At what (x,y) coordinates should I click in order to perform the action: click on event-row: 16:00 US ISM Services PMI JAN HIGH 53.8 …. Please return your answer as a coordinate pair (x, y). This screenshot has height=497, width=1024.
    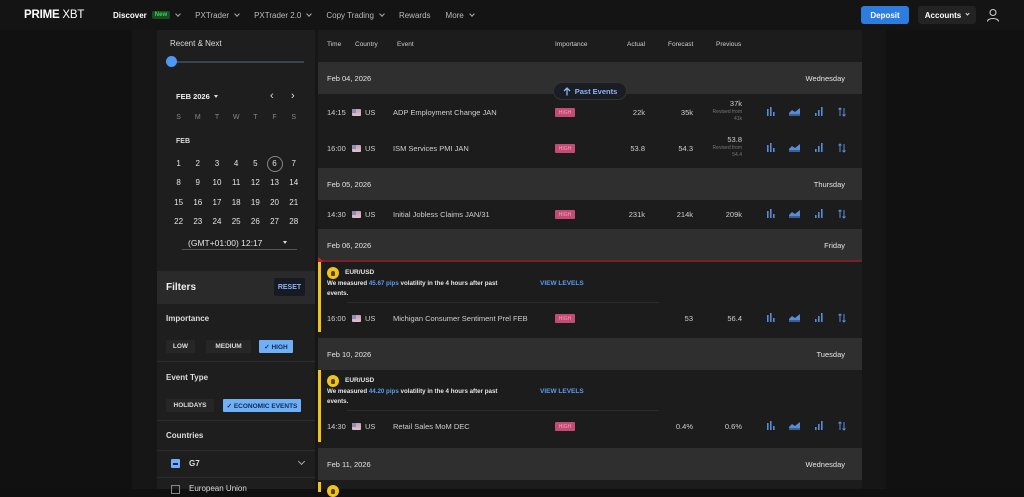
    Looking at the image, I should click on (590, 154).